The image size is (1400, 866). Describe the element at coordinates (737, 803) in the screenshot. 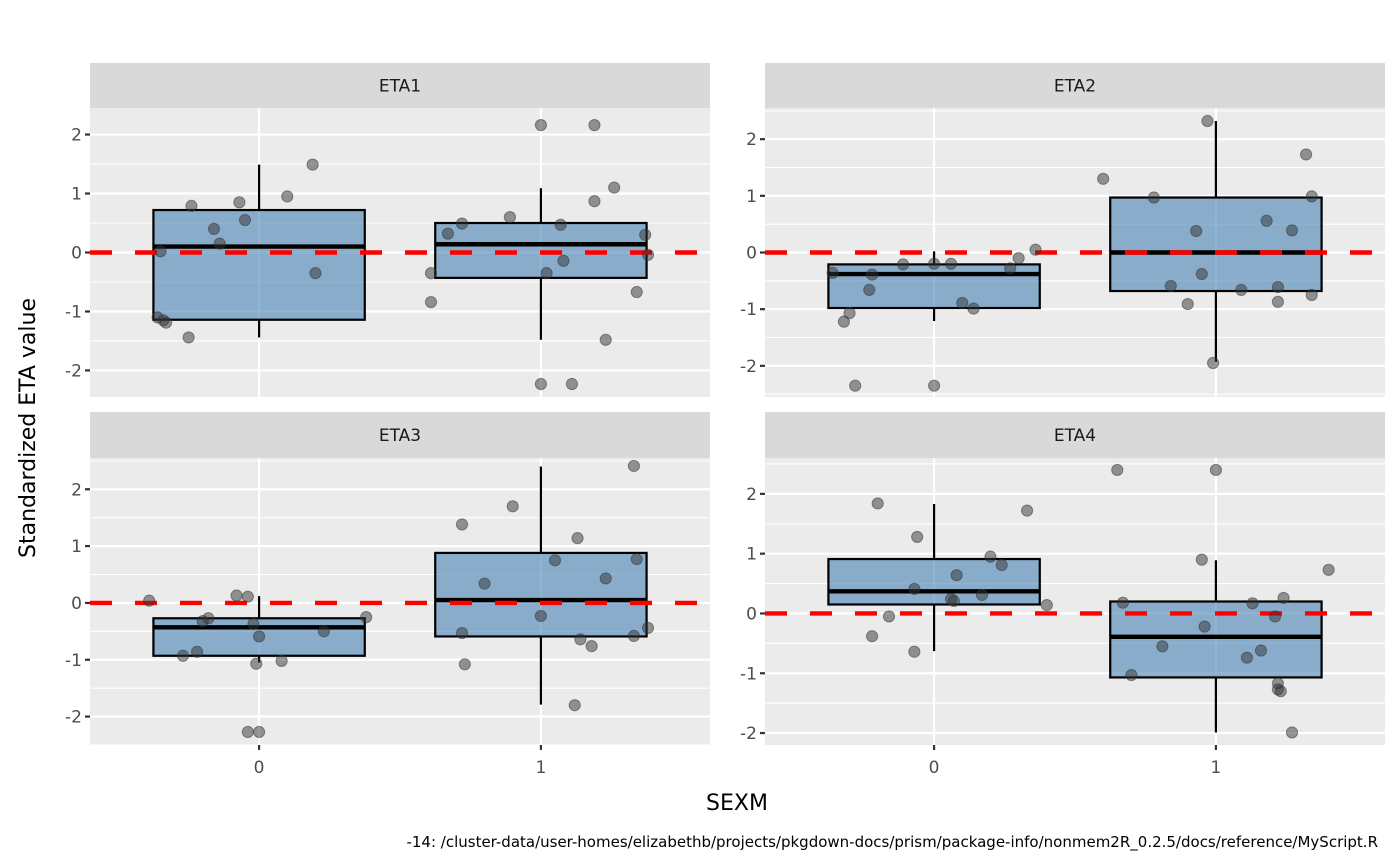

I see `x-axis-title: SEXM` at that location.